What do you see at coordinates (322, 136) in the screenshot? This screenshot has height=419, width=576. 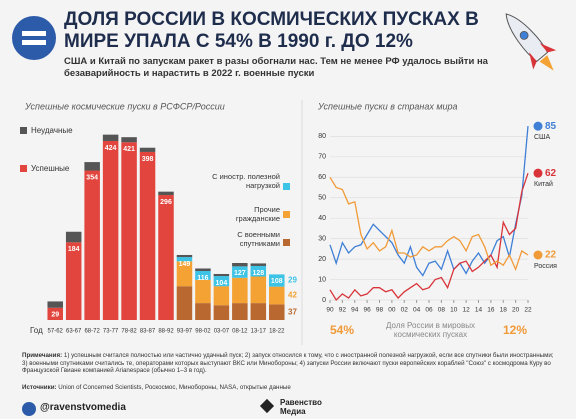 I see `y-tick-label: 80` at bounding box center [322, 136].